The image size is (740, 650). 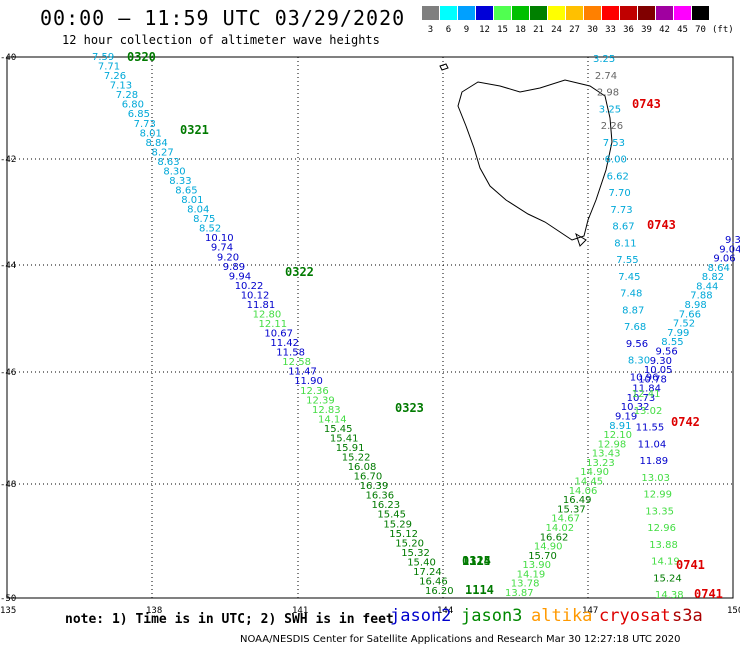 What do you see at coordinates (466, 30) in the screenshot?
I see `legend-label: 9` at bounding box center [466, 30].